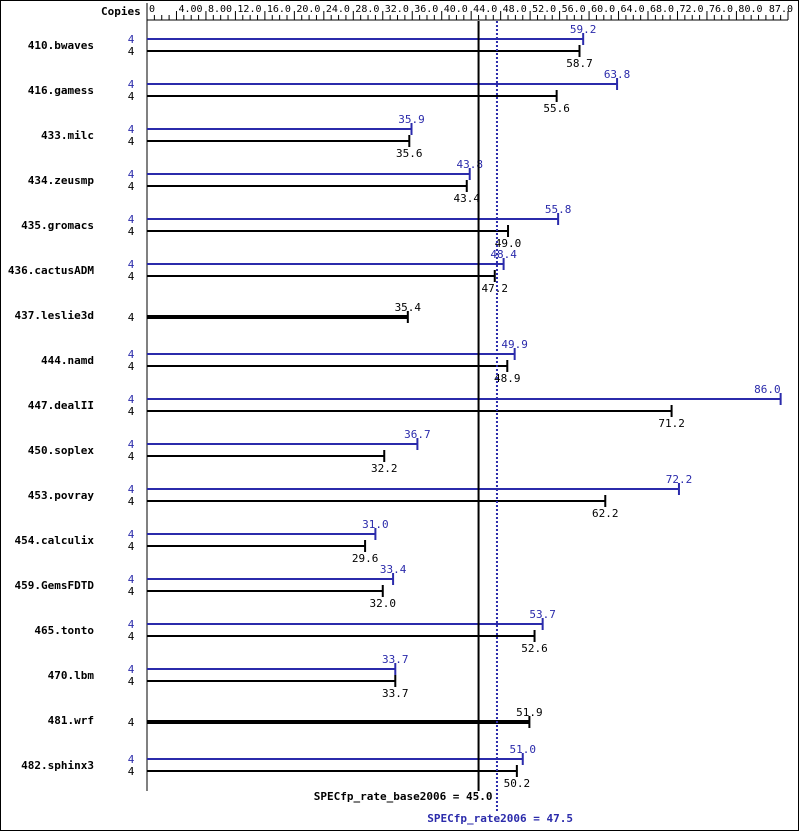 The width and height of the screenshot is (799, 831). Describe the element at coordinates (365, 558) in the screenshot. I see `base-value-label: 29.6` at that location.